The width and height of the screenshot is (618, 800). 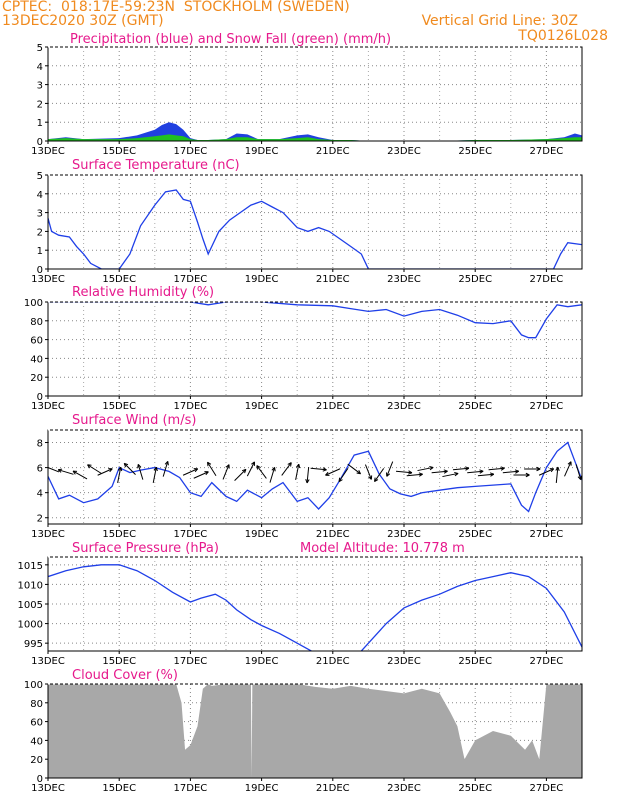 I want to click on y-tick-label: 80, so click(x=36, y=704).